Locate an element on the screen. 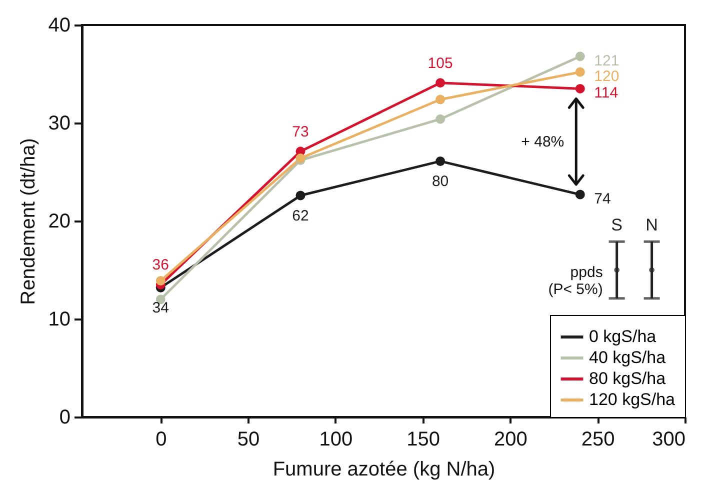 The image size is (702, 489). annotation: 62 is located at coordinates (300, 216).